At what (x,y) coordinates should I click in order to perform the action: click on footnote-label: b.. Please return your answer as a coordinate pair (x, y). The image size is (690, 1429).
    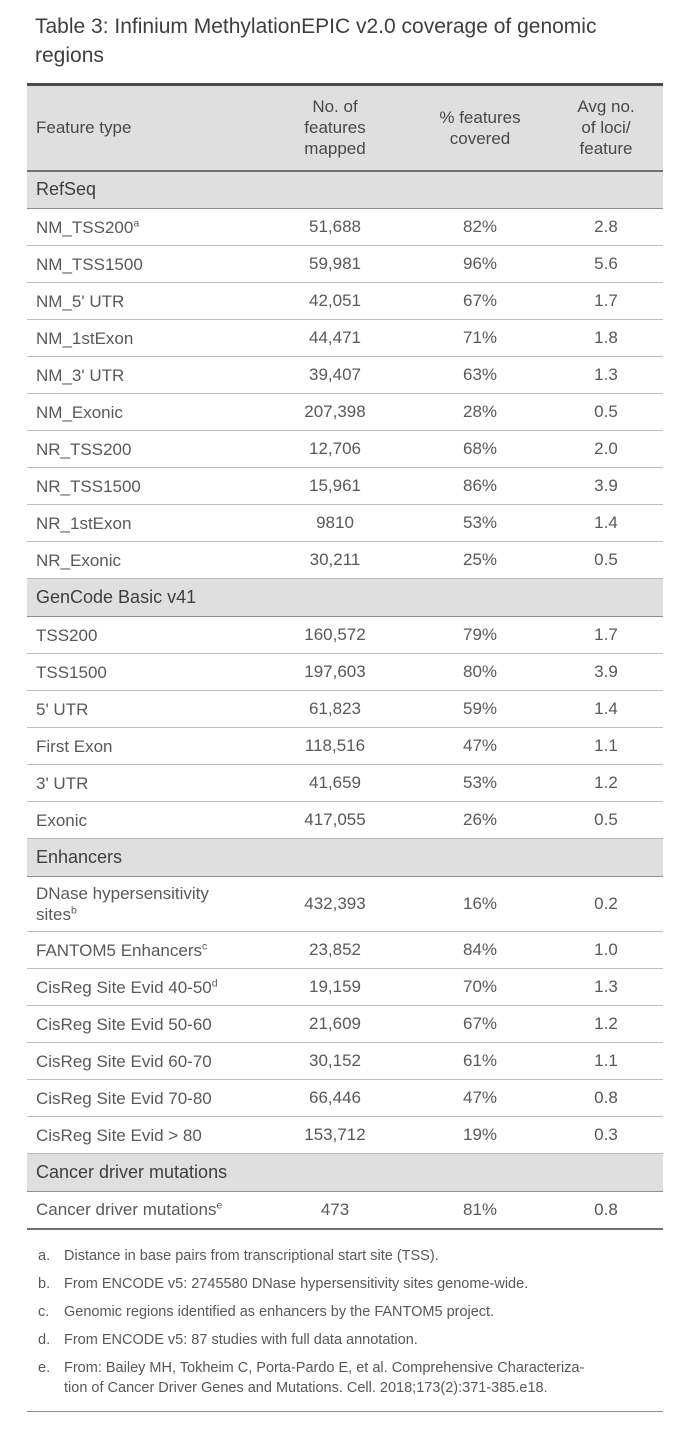
    Looking at the image, I should click on (44, 1283).